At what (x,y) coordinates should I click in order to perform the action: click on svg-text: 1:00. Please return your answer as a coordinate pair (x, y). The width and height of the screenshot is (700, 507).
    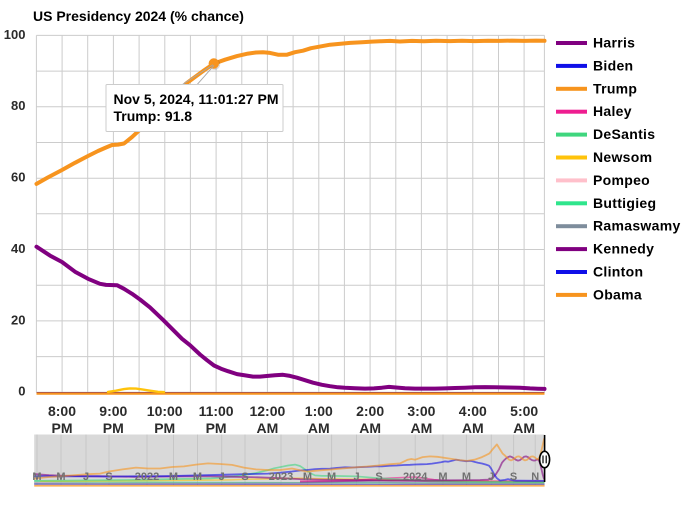
    Looking at the image, I should click on (319, 411).